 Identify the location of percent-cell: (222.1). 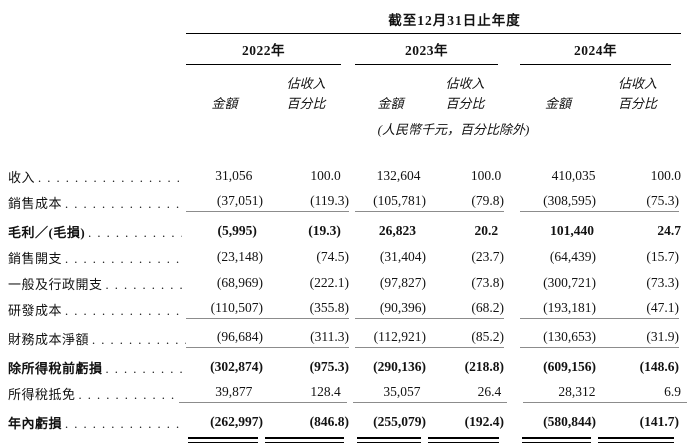
(329, 282).